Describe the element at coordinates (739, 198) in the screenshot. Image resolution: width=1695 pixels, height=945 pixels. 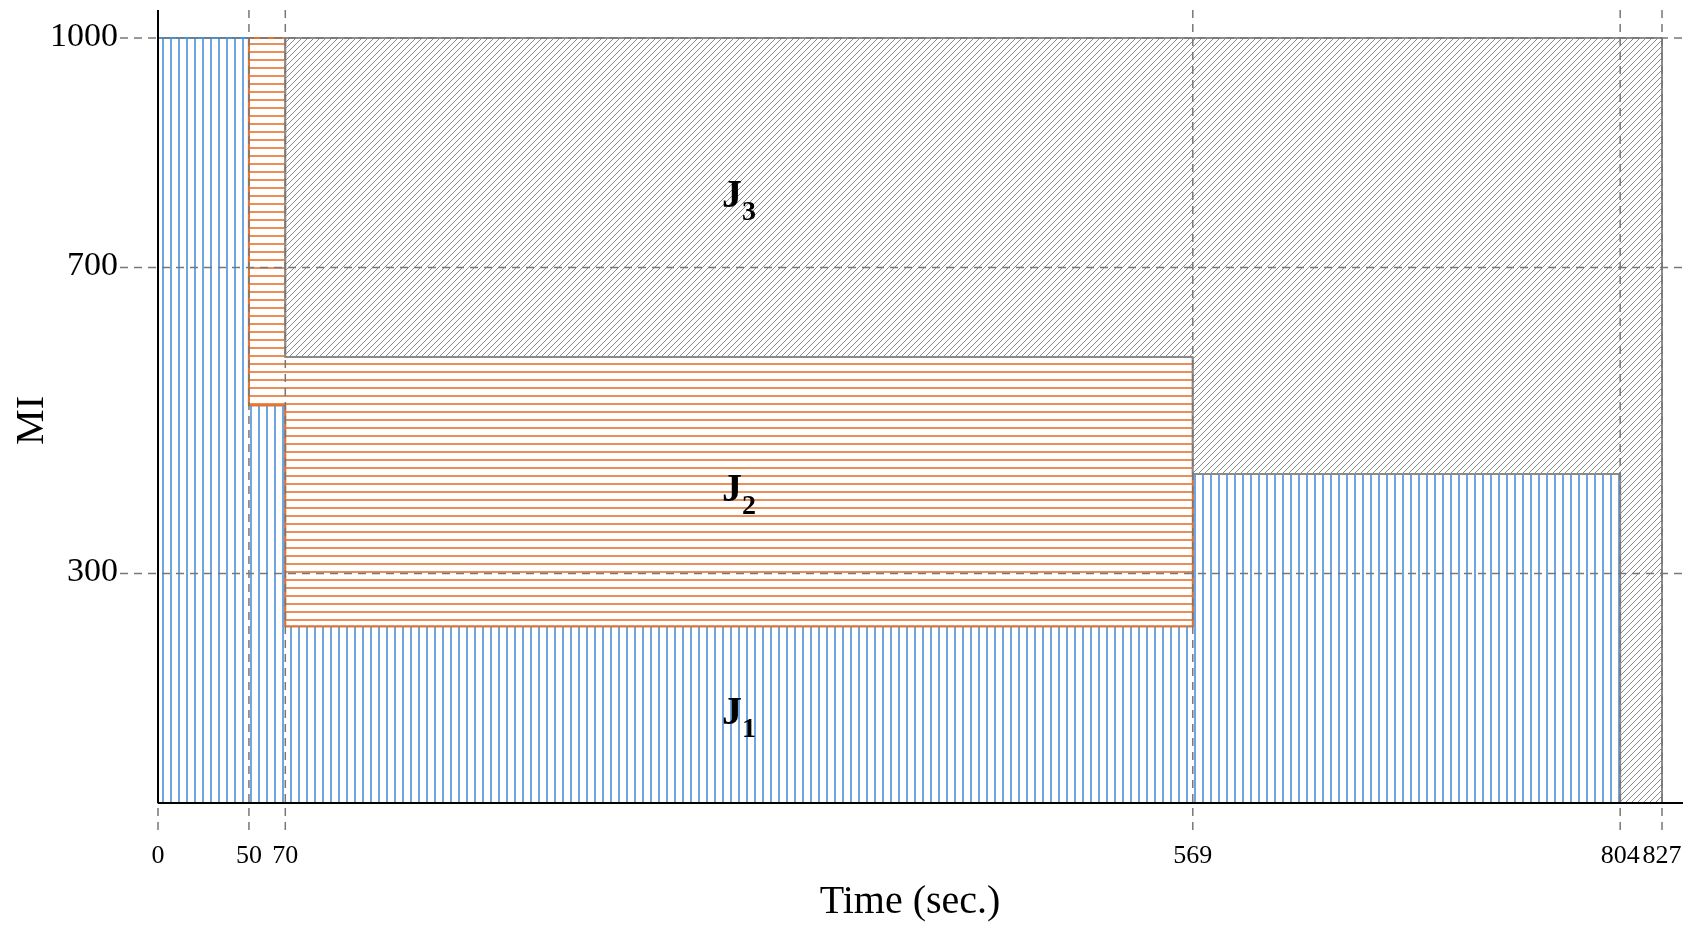
I see `series-label: J$_{3}$` at that location.